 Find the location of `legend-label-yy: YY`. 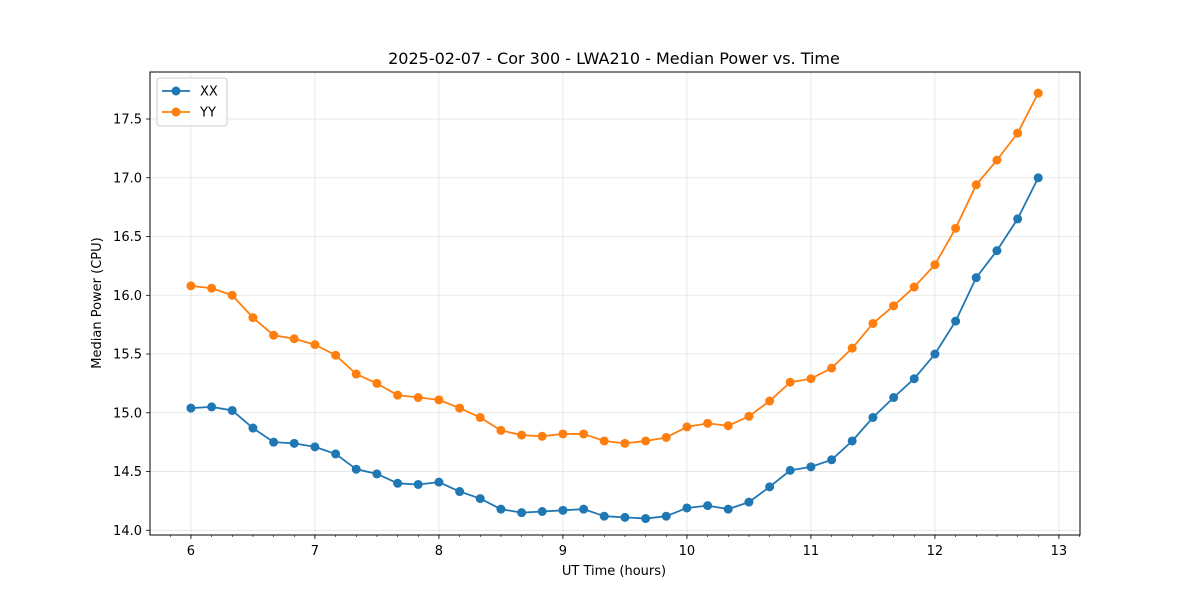

legend-label-yy: YY is located at coordinates (207, 113).